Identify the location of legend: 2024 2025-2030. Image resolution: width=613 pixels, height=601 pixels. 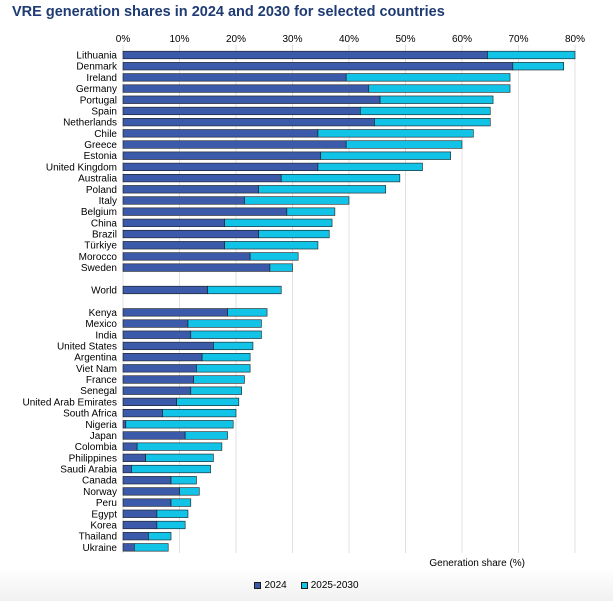
(306, 585).